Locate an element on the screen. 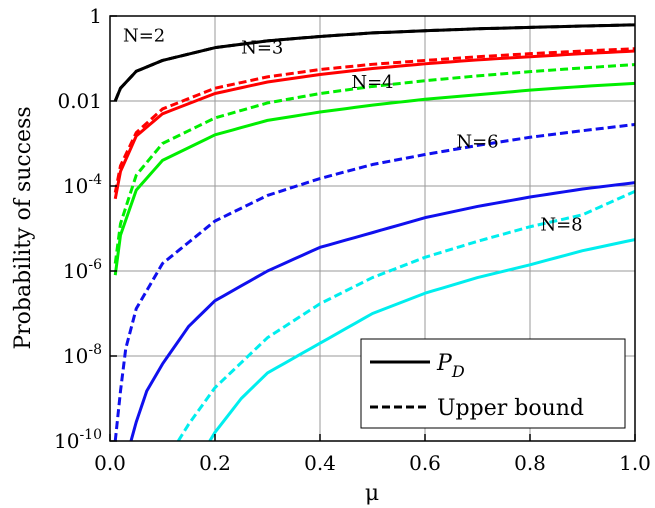  x-tick-label: 1.0 is located at coordinates (635, 463).